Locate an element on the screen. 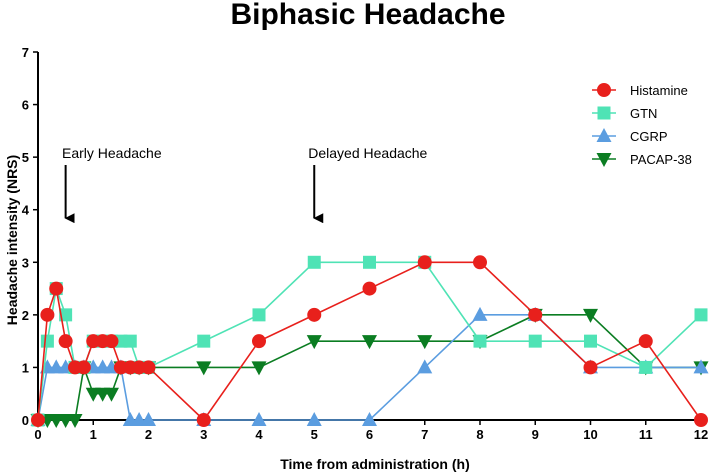 The image size is (709, 474). legend-label: GTN is located at coordinates (643, 113).